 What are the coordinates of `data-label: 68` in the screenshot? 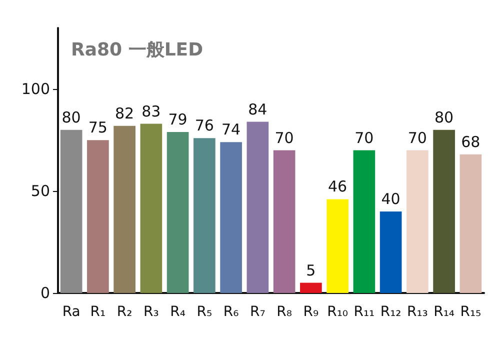 It's located at (470, 141).